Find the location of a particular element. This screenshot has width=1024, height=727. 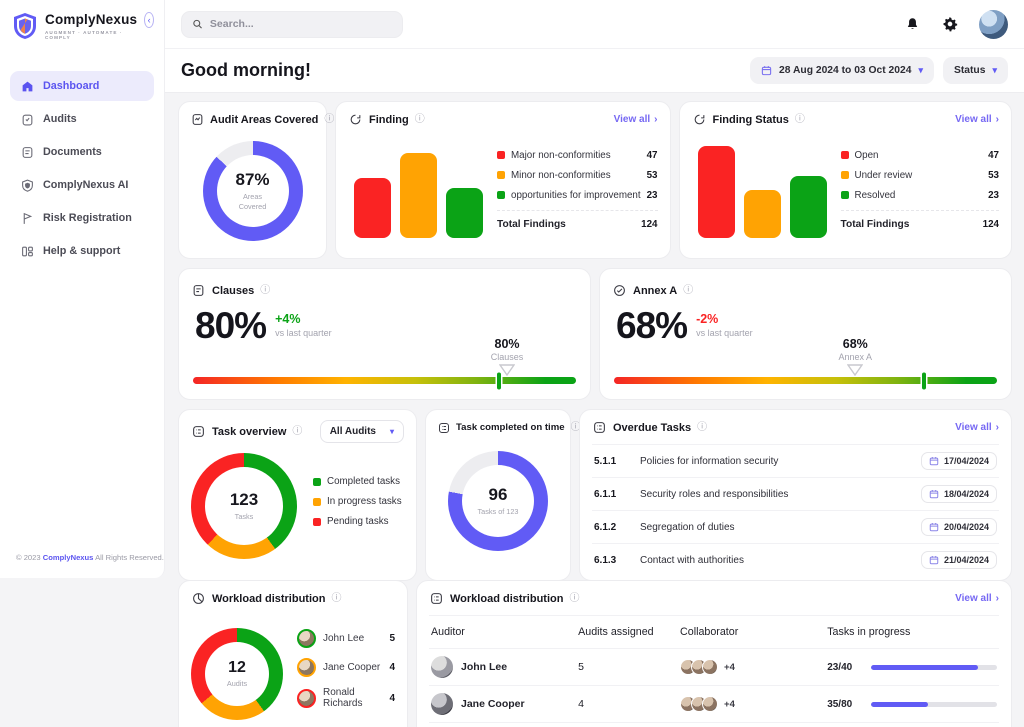

clauses-gauge: 80% Clauses is located at coordinates (384, 363).